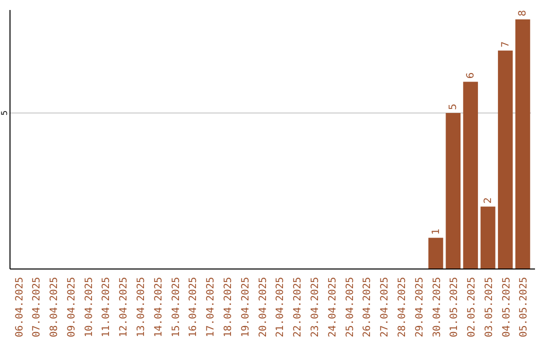 This screenshot has width=540, height=340. I want to click on x-tick-label: 06.04.2025, so click(20, 307).